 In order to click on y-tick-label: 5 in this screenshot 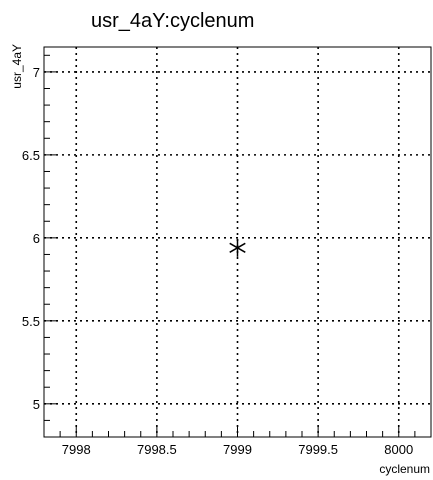, I will do `click(36, 404)`.